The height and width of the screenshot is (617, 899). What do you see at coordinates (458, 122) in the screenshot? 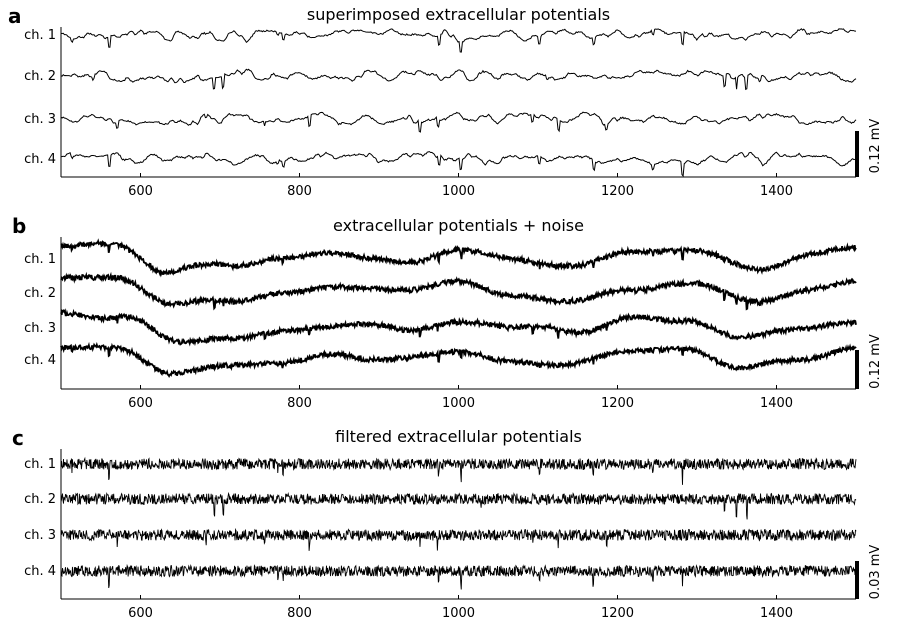
I see `trace-a-ch3` at bounding box center [458, 122].